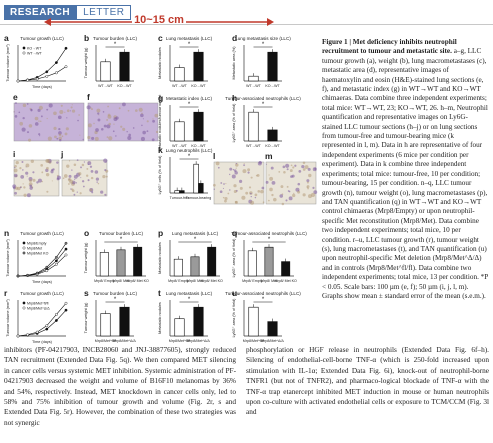 Image resolution: width=493 pixels, height=443 pixels. I want to click on sig-star-t: *, so click(189, 300).